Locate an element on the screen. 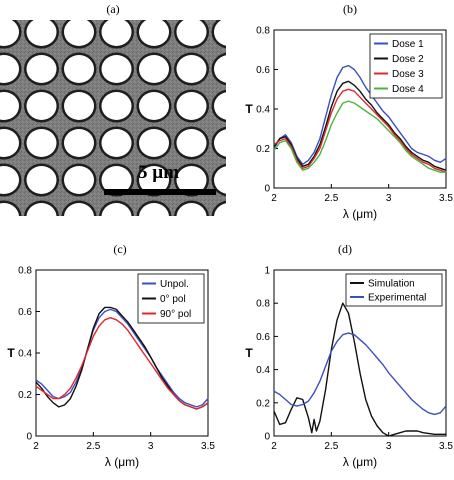  legend-label: Dose 3 is located at coordinates (408, 74).